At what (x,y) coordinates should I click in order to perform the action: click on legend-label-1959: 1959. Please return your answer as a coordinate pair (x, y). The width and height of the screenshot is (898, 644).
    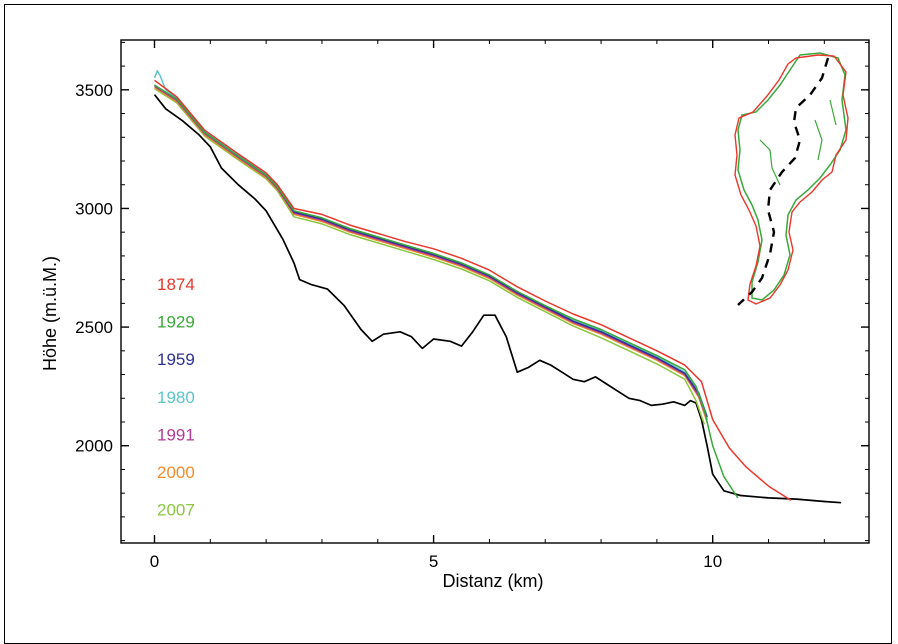
    Looking at the image, I should click on (176, 359).